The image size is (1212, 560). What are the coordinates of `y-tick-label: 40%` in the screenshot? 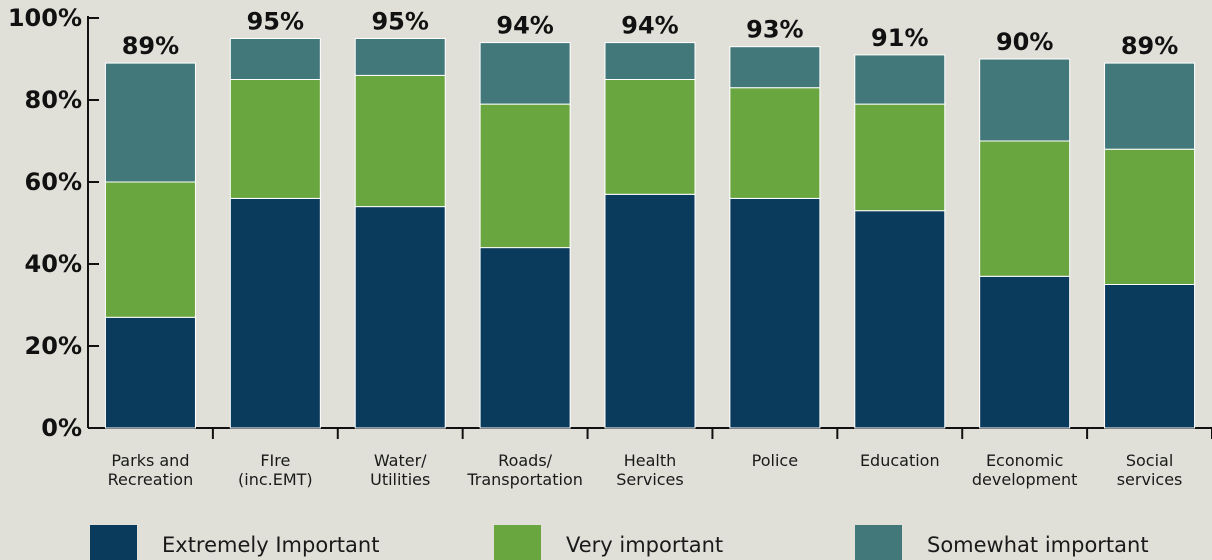 It's located at (53, 264).